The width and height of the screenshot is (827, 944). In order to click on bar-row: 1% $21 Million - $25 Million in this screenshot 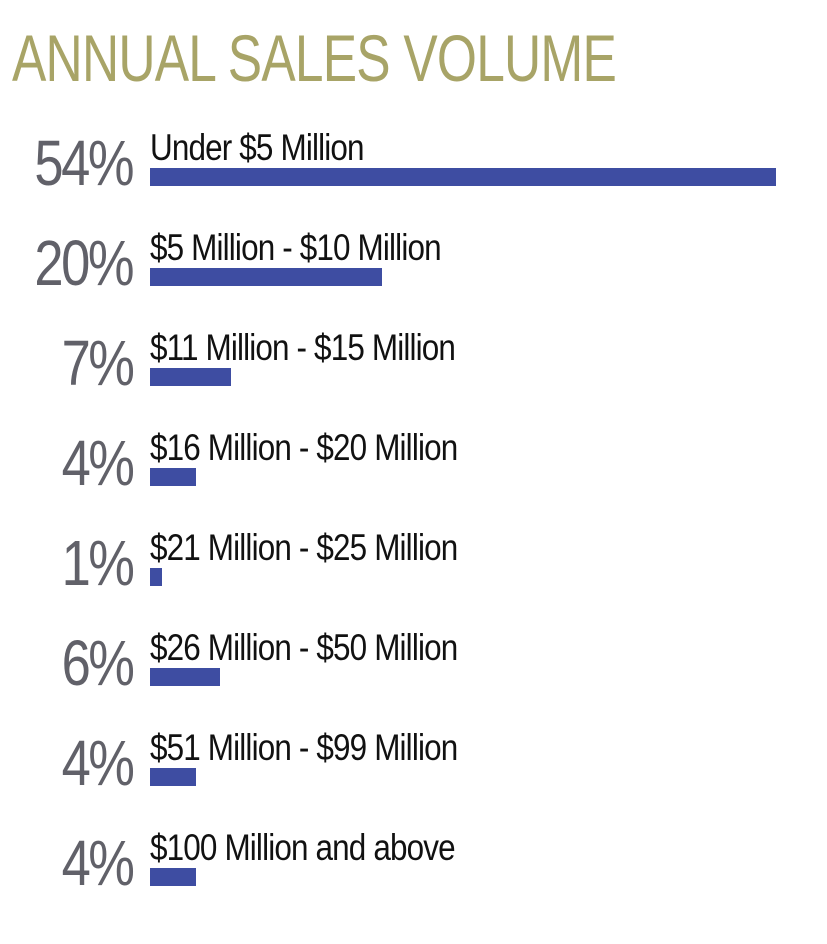, I will do `click(413, 578)`.